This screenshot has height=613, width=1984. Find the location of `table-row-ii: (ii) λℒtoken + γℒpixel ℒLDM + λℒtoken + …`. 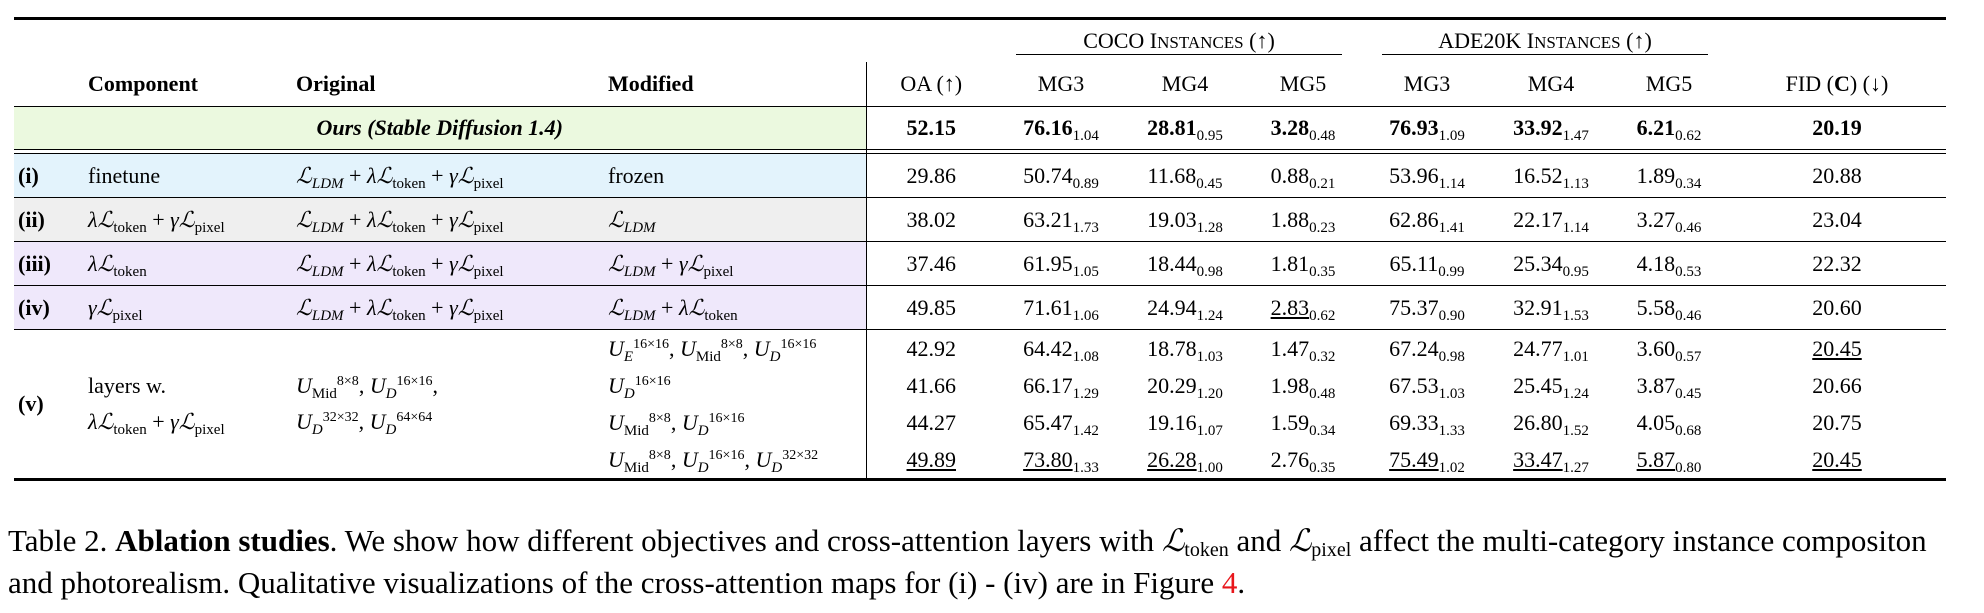

table-row-ii: (ii) λℒtoken + γℒpixel ℒLDM + λℒtoken + … is located at coordinates (980, 219).